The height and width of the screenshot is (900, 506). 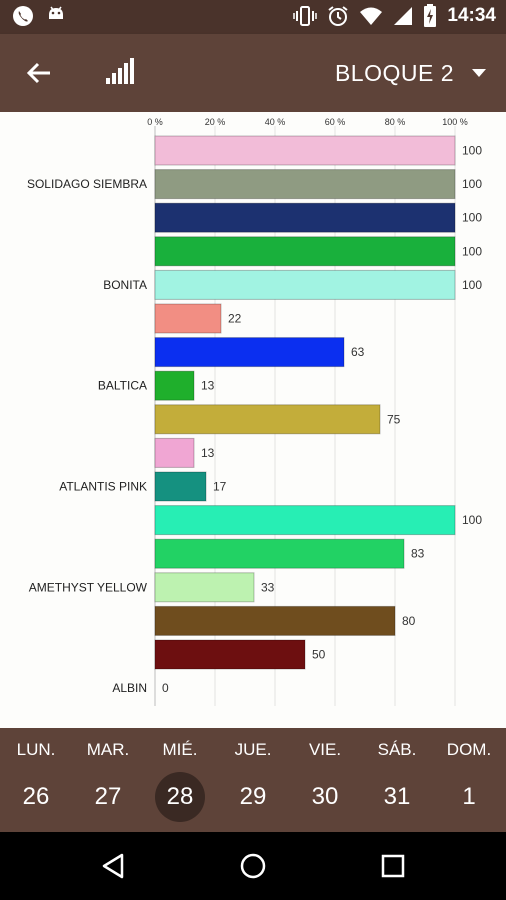 What do you see at coordinates (155, 122) in the screenshot?
I see `x-tick-label: 0 %` at bounding box center [155, 122].